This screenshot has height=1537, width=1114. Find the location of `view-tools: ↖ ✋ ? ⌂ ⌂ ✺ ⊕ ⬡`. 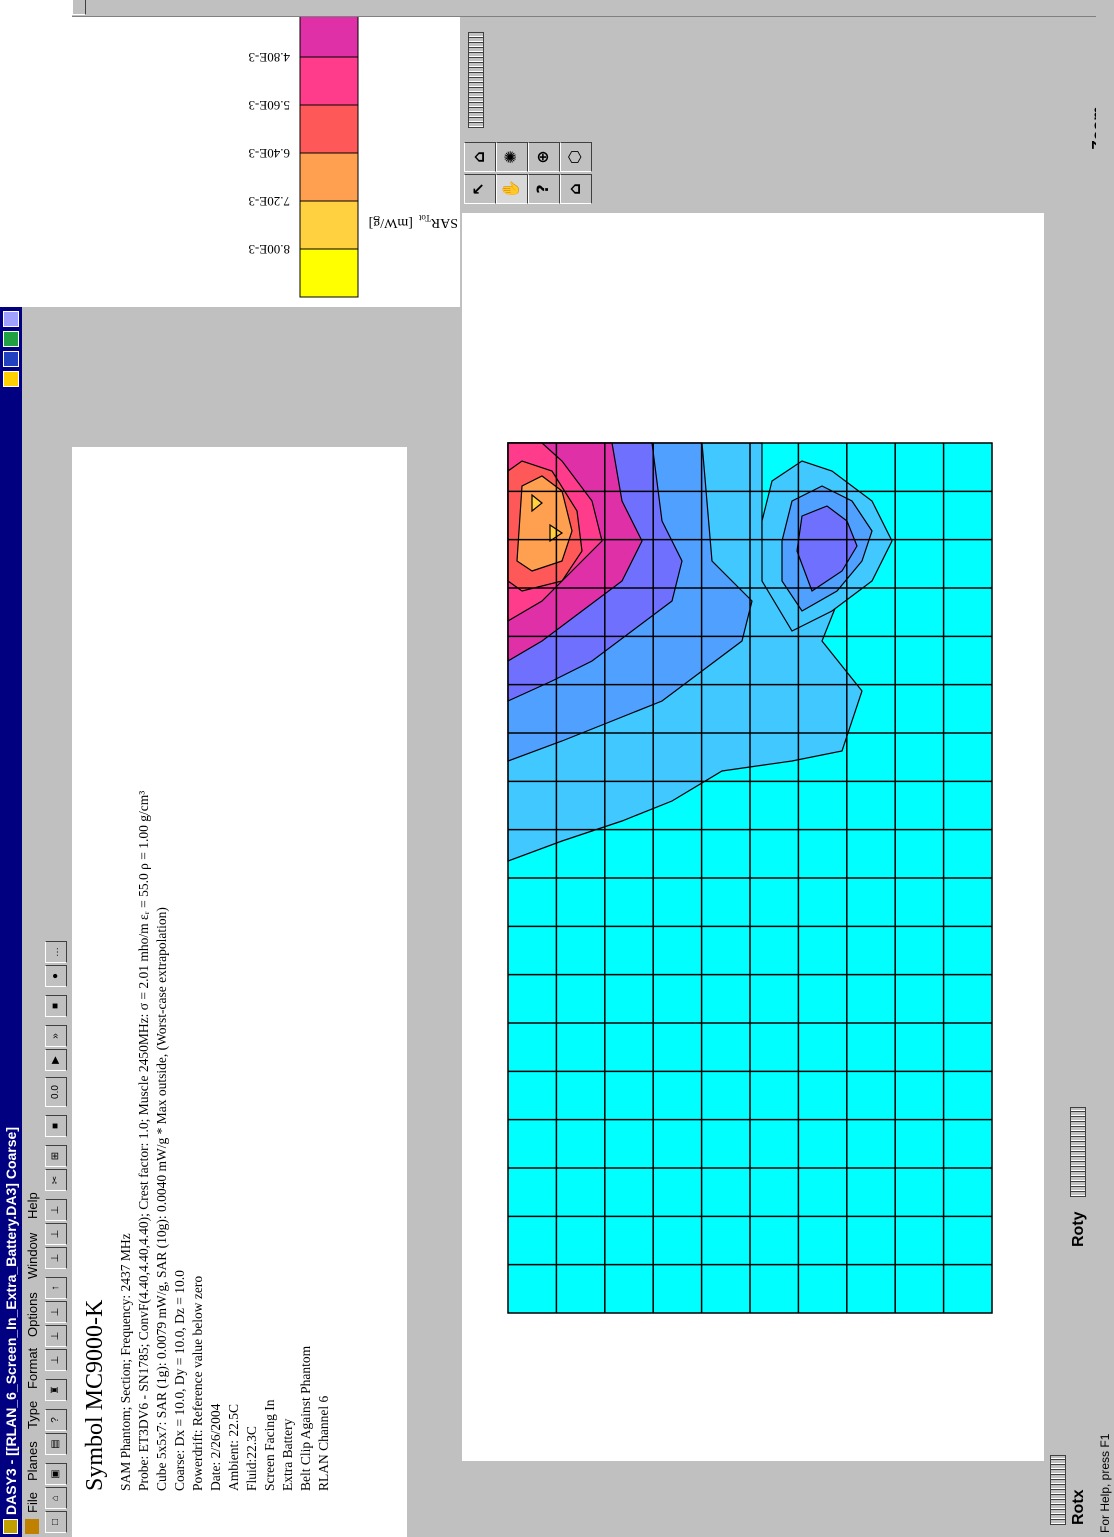

view-tools: ↖ ✋ ? ⌂ ⌂ ✺ ⊕ ⬡ is located at coordinates (540, 112).